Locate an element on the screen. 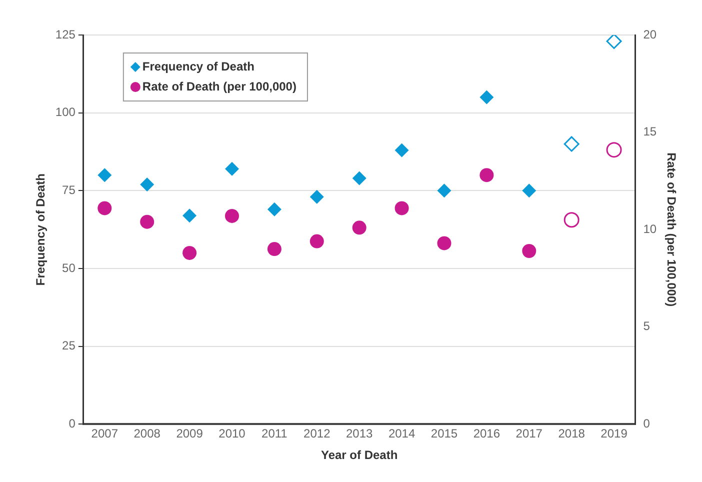 This screenshot has height=482, width=702. y-tick-label: 100 is located at coordinates (65, 112).